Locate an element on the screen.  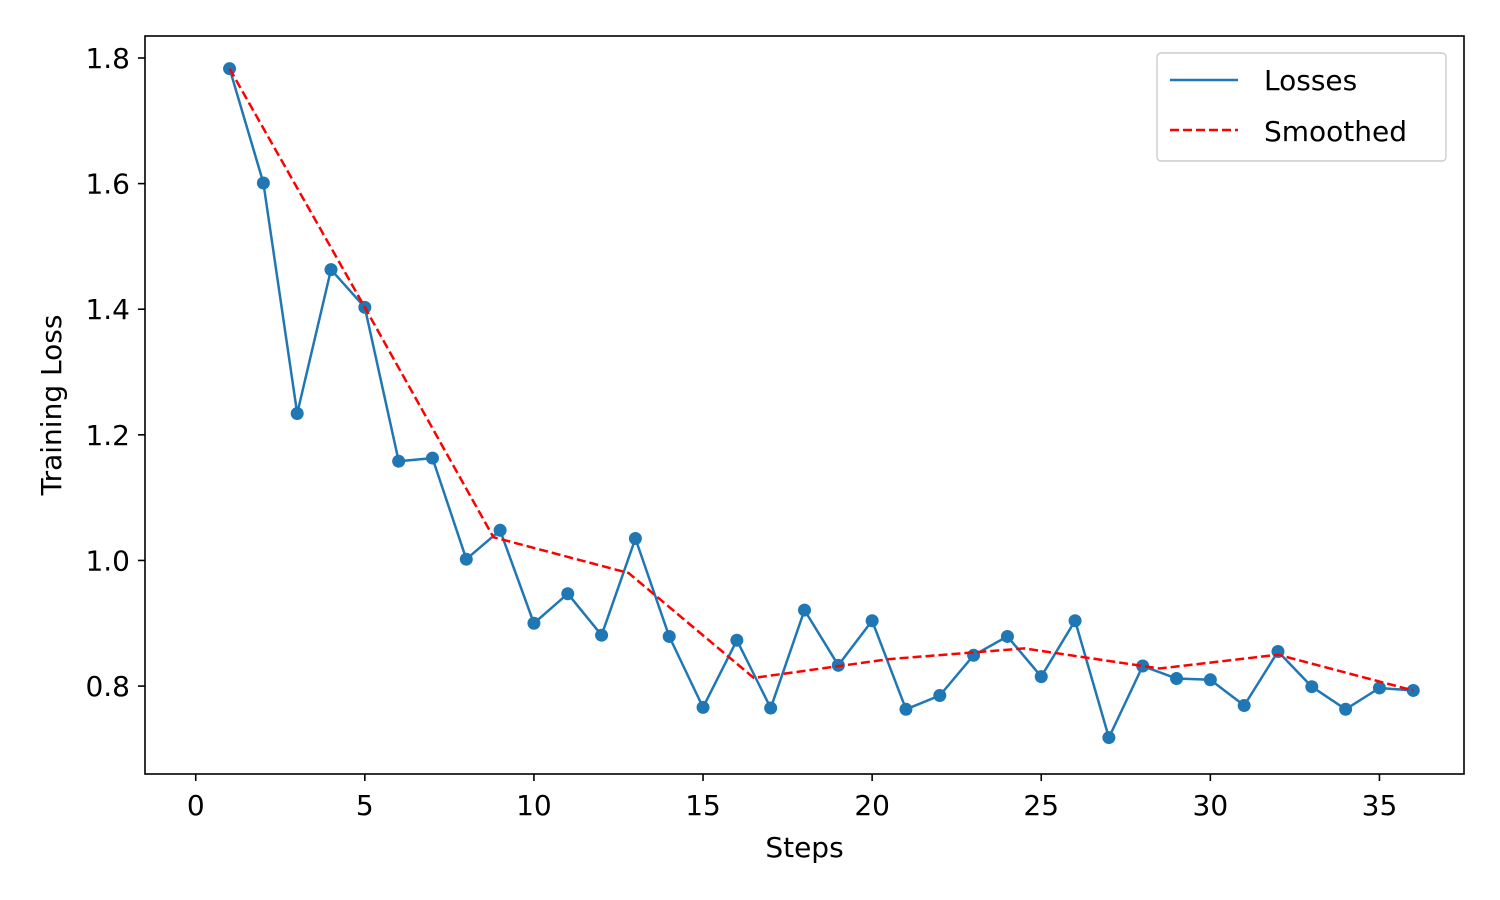
y-tick-label: 0.8 is located at coordinates (107, 686).